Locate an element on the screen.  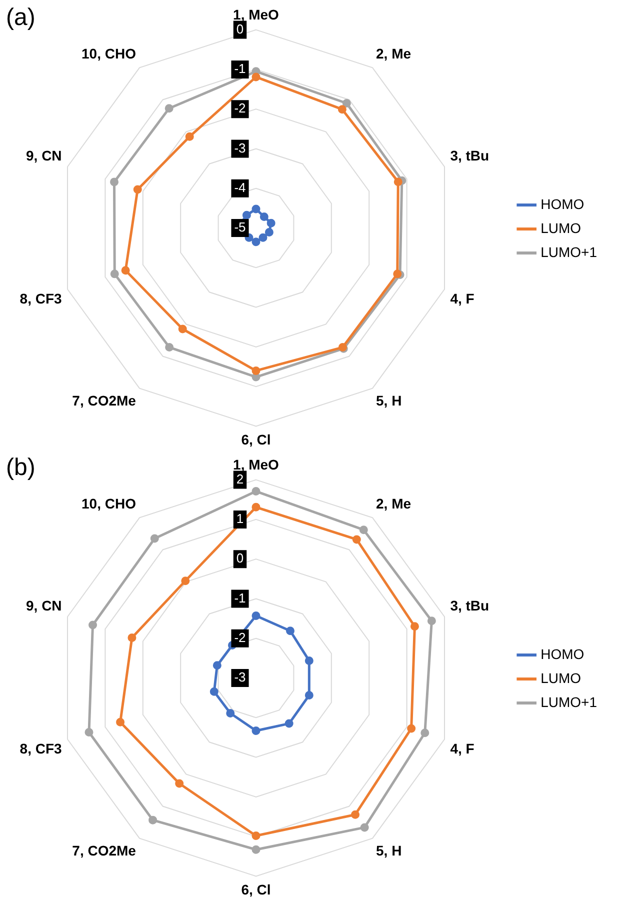
y-tick-label: -5 is located at coordinates (240, 227).